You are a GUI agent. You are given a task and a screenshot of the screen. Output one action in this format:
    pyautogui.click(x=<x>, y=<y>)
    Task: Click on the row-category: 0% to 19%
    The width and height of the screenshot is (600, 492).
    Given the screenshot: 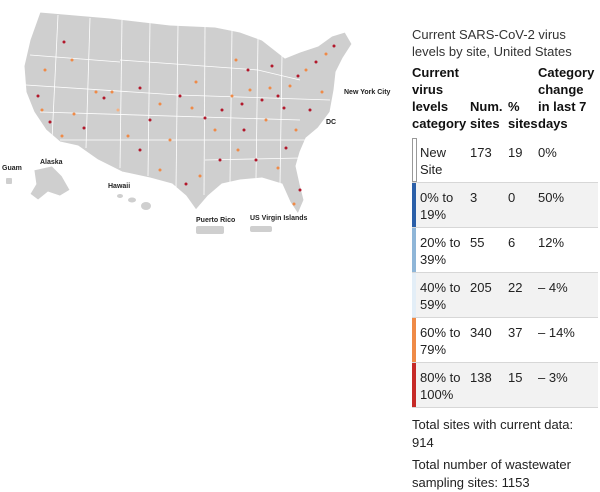 What is the action you would take?
    pyautogui.click(x=437, y=206)
    